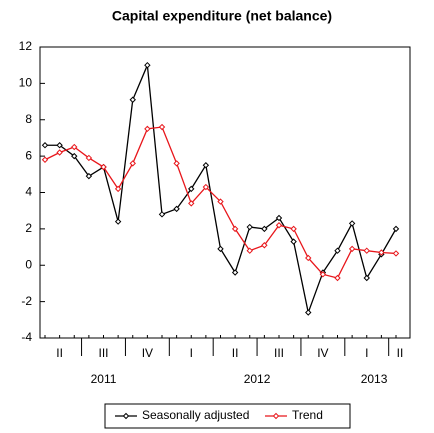 This screenshot has width=434, height=433. What do you see at coordinates (257, 379) in the screenshot?
I see `year-label: 2012` at bounding box center [257, 379].